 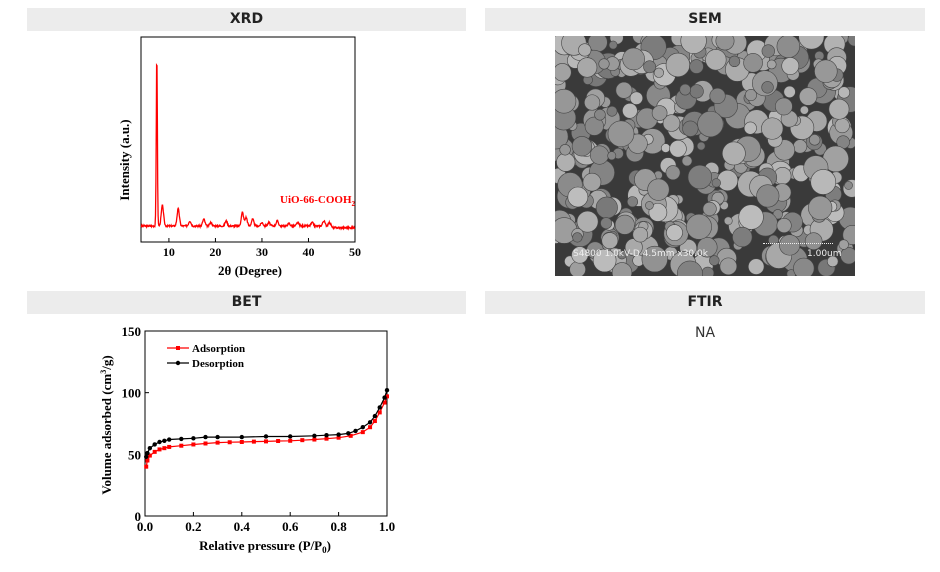 I want to click on xrd-annotation: UiO-66-COOH2, so click(x=318, y=201).